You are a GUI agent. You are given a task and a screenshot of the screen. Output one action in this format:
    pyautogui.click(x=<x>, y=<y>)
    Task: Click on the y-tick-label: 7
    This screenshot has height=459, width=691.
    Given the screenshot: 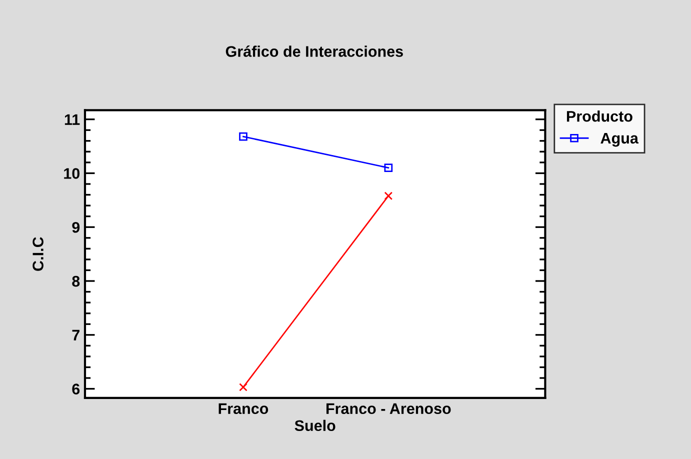 What is the action you would take?
    pyautogui.click(x=76, y=335)
    